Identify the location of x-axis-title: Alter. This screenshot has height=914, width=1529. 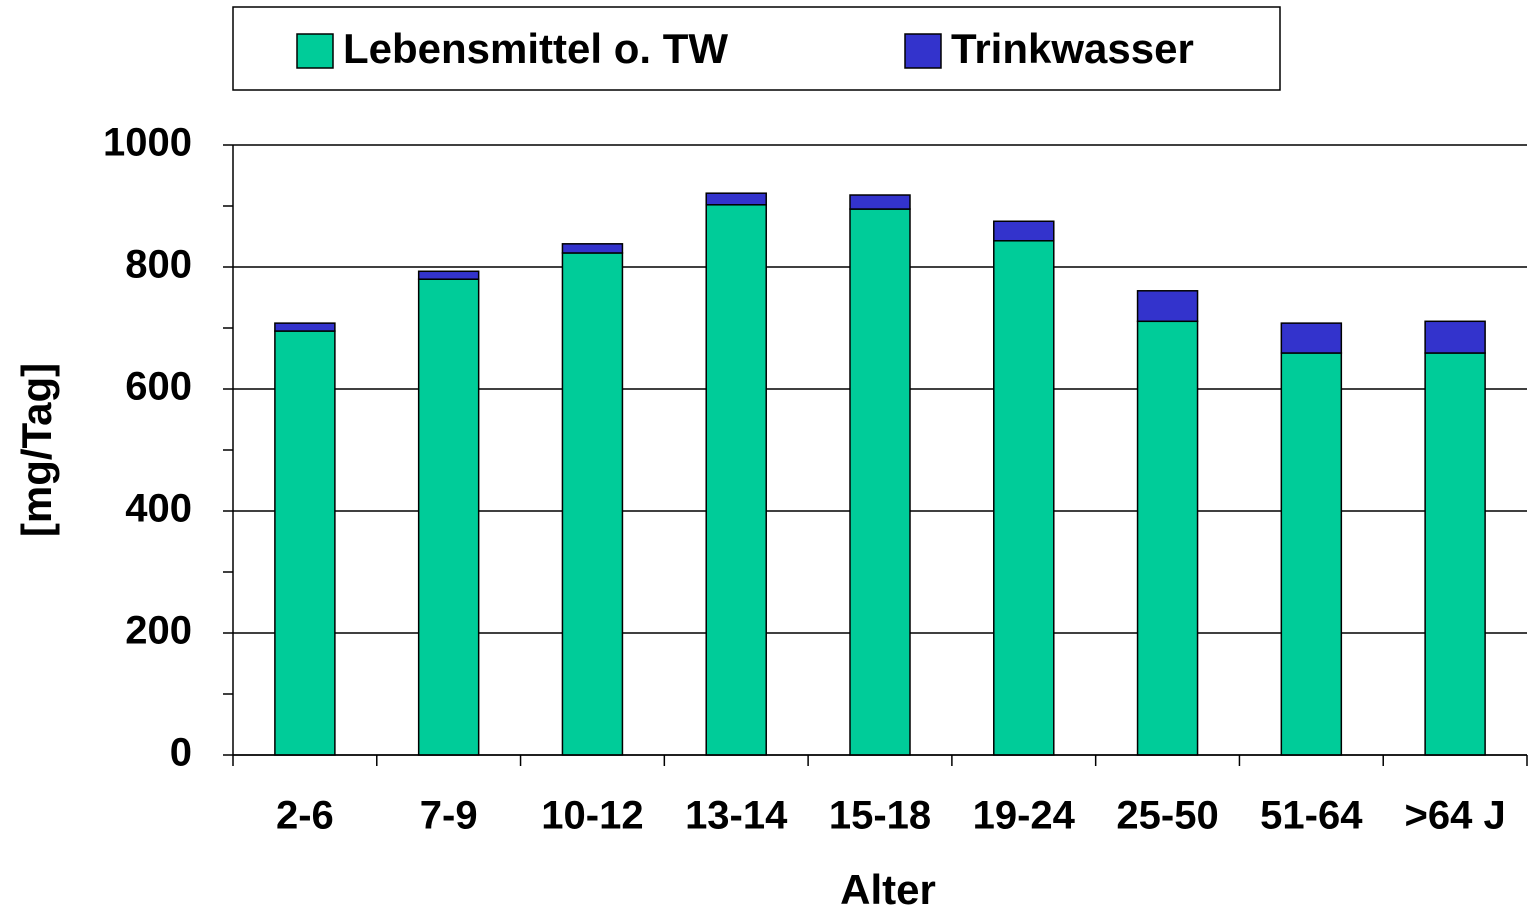
(888, 889).